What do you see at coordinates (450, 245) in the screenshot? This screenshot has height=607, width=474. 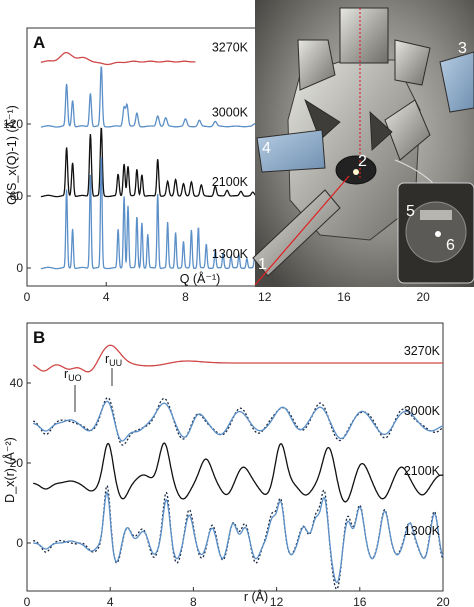 I see `callout-6: 6` at bounding box center [450, 245].